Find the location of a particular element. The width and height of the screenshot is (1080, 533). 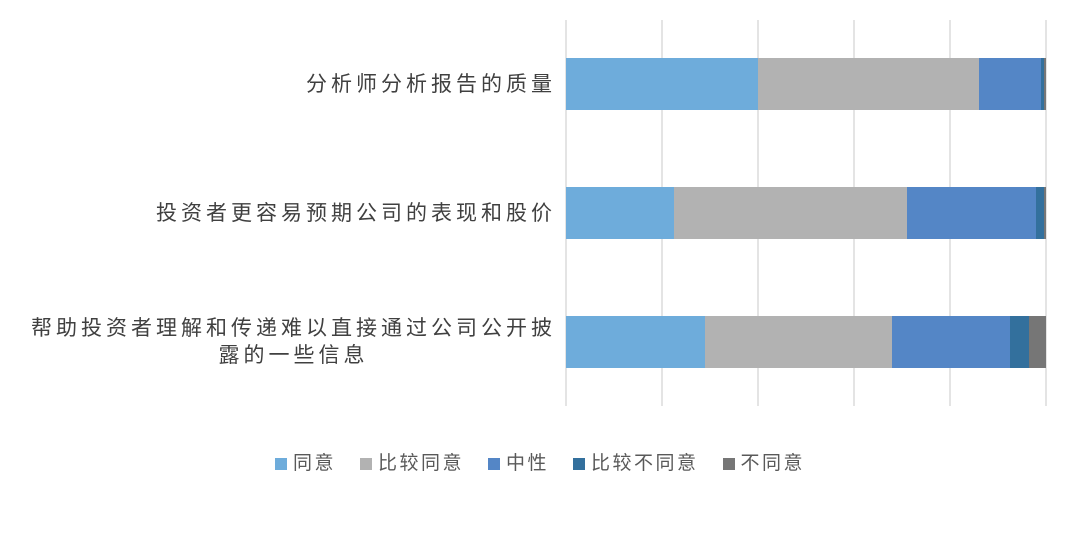

legend-item-比较同意: 比较同意 is located at coordinates (411, 464).